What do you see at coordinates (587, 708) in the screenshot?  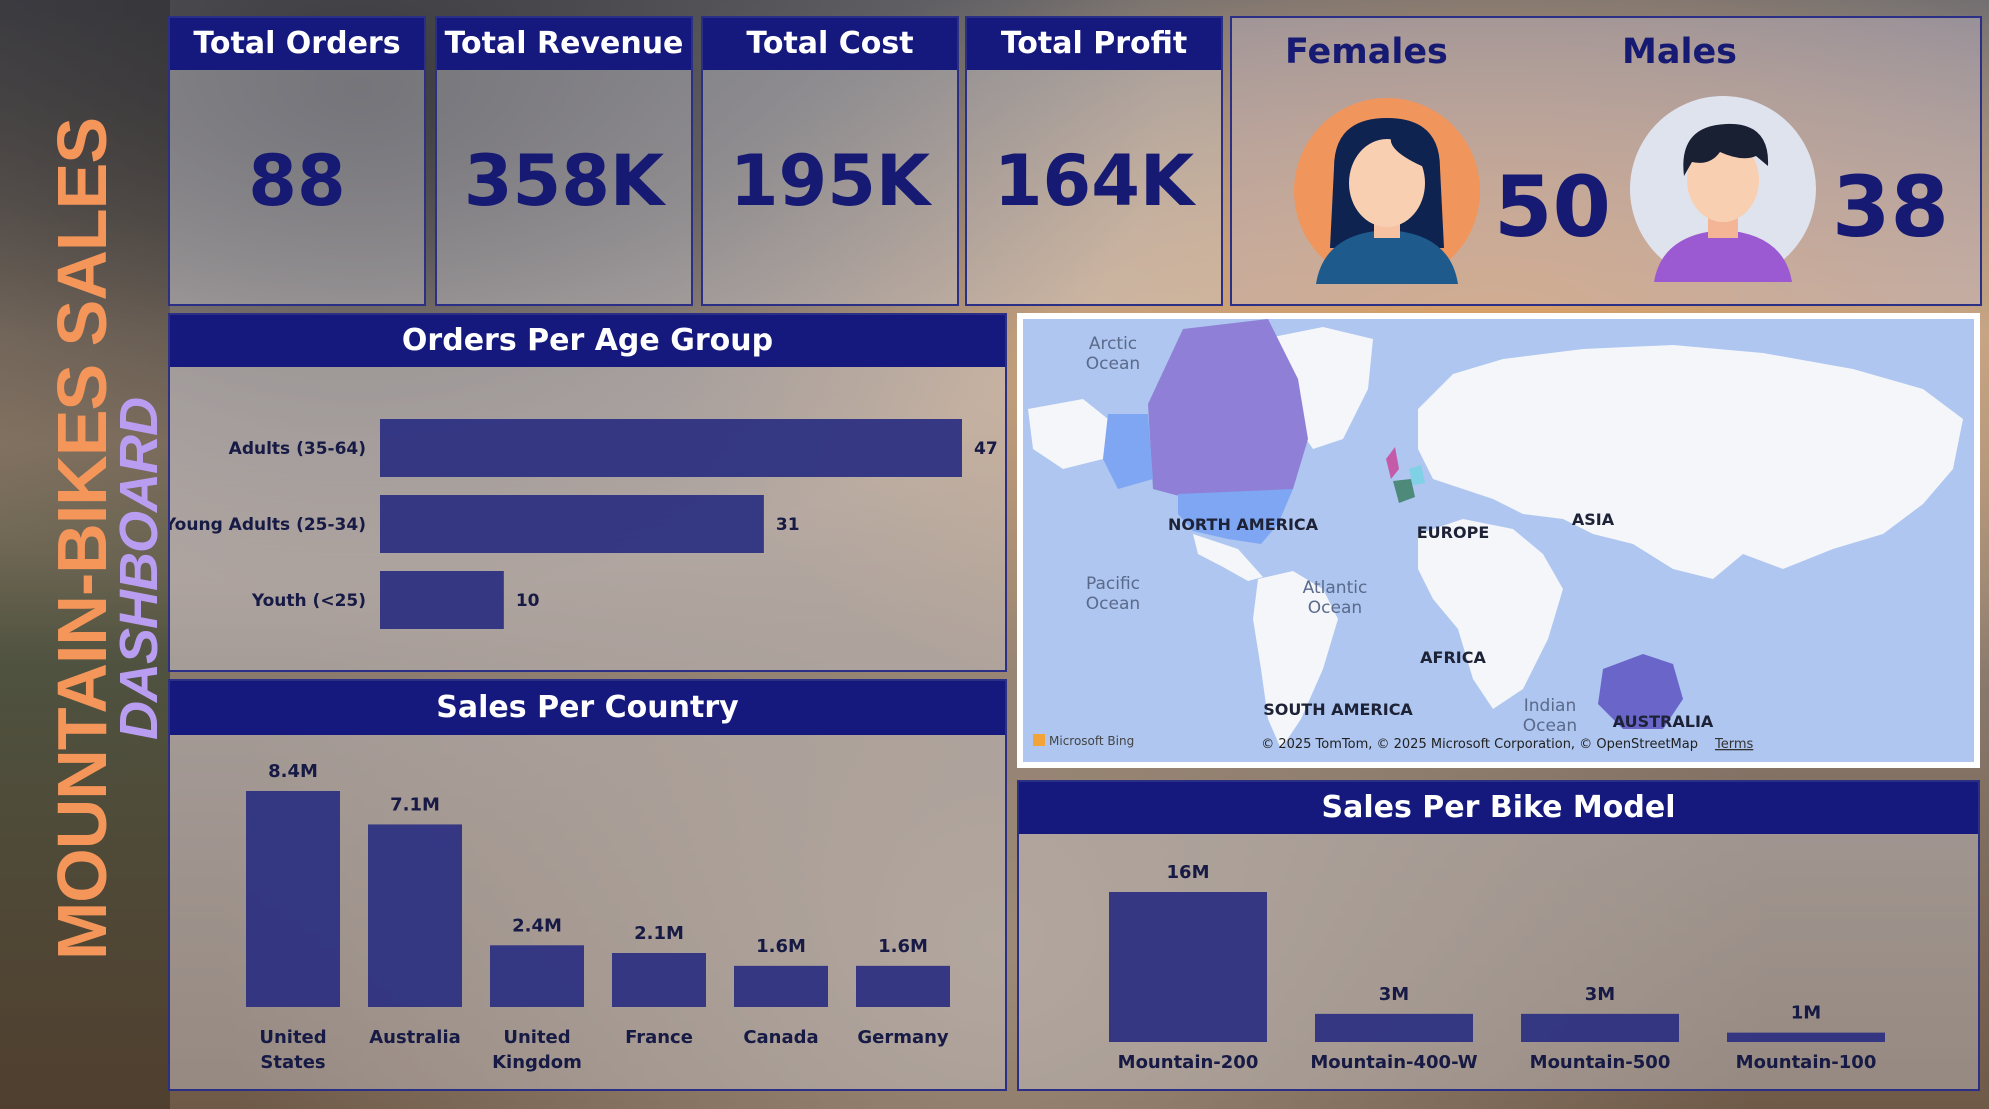 I see `chart-title: Sales Per Country` at bounding box center [587, 708].